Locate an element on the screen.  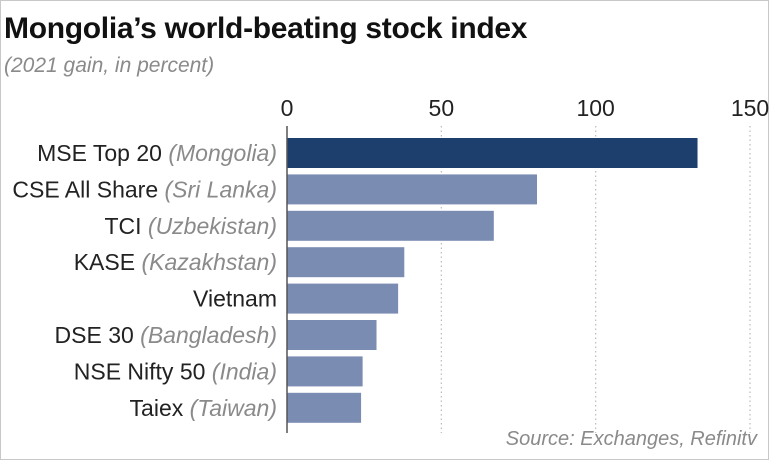
category-country: (Taiwan) is located at coordinates (230, 408).